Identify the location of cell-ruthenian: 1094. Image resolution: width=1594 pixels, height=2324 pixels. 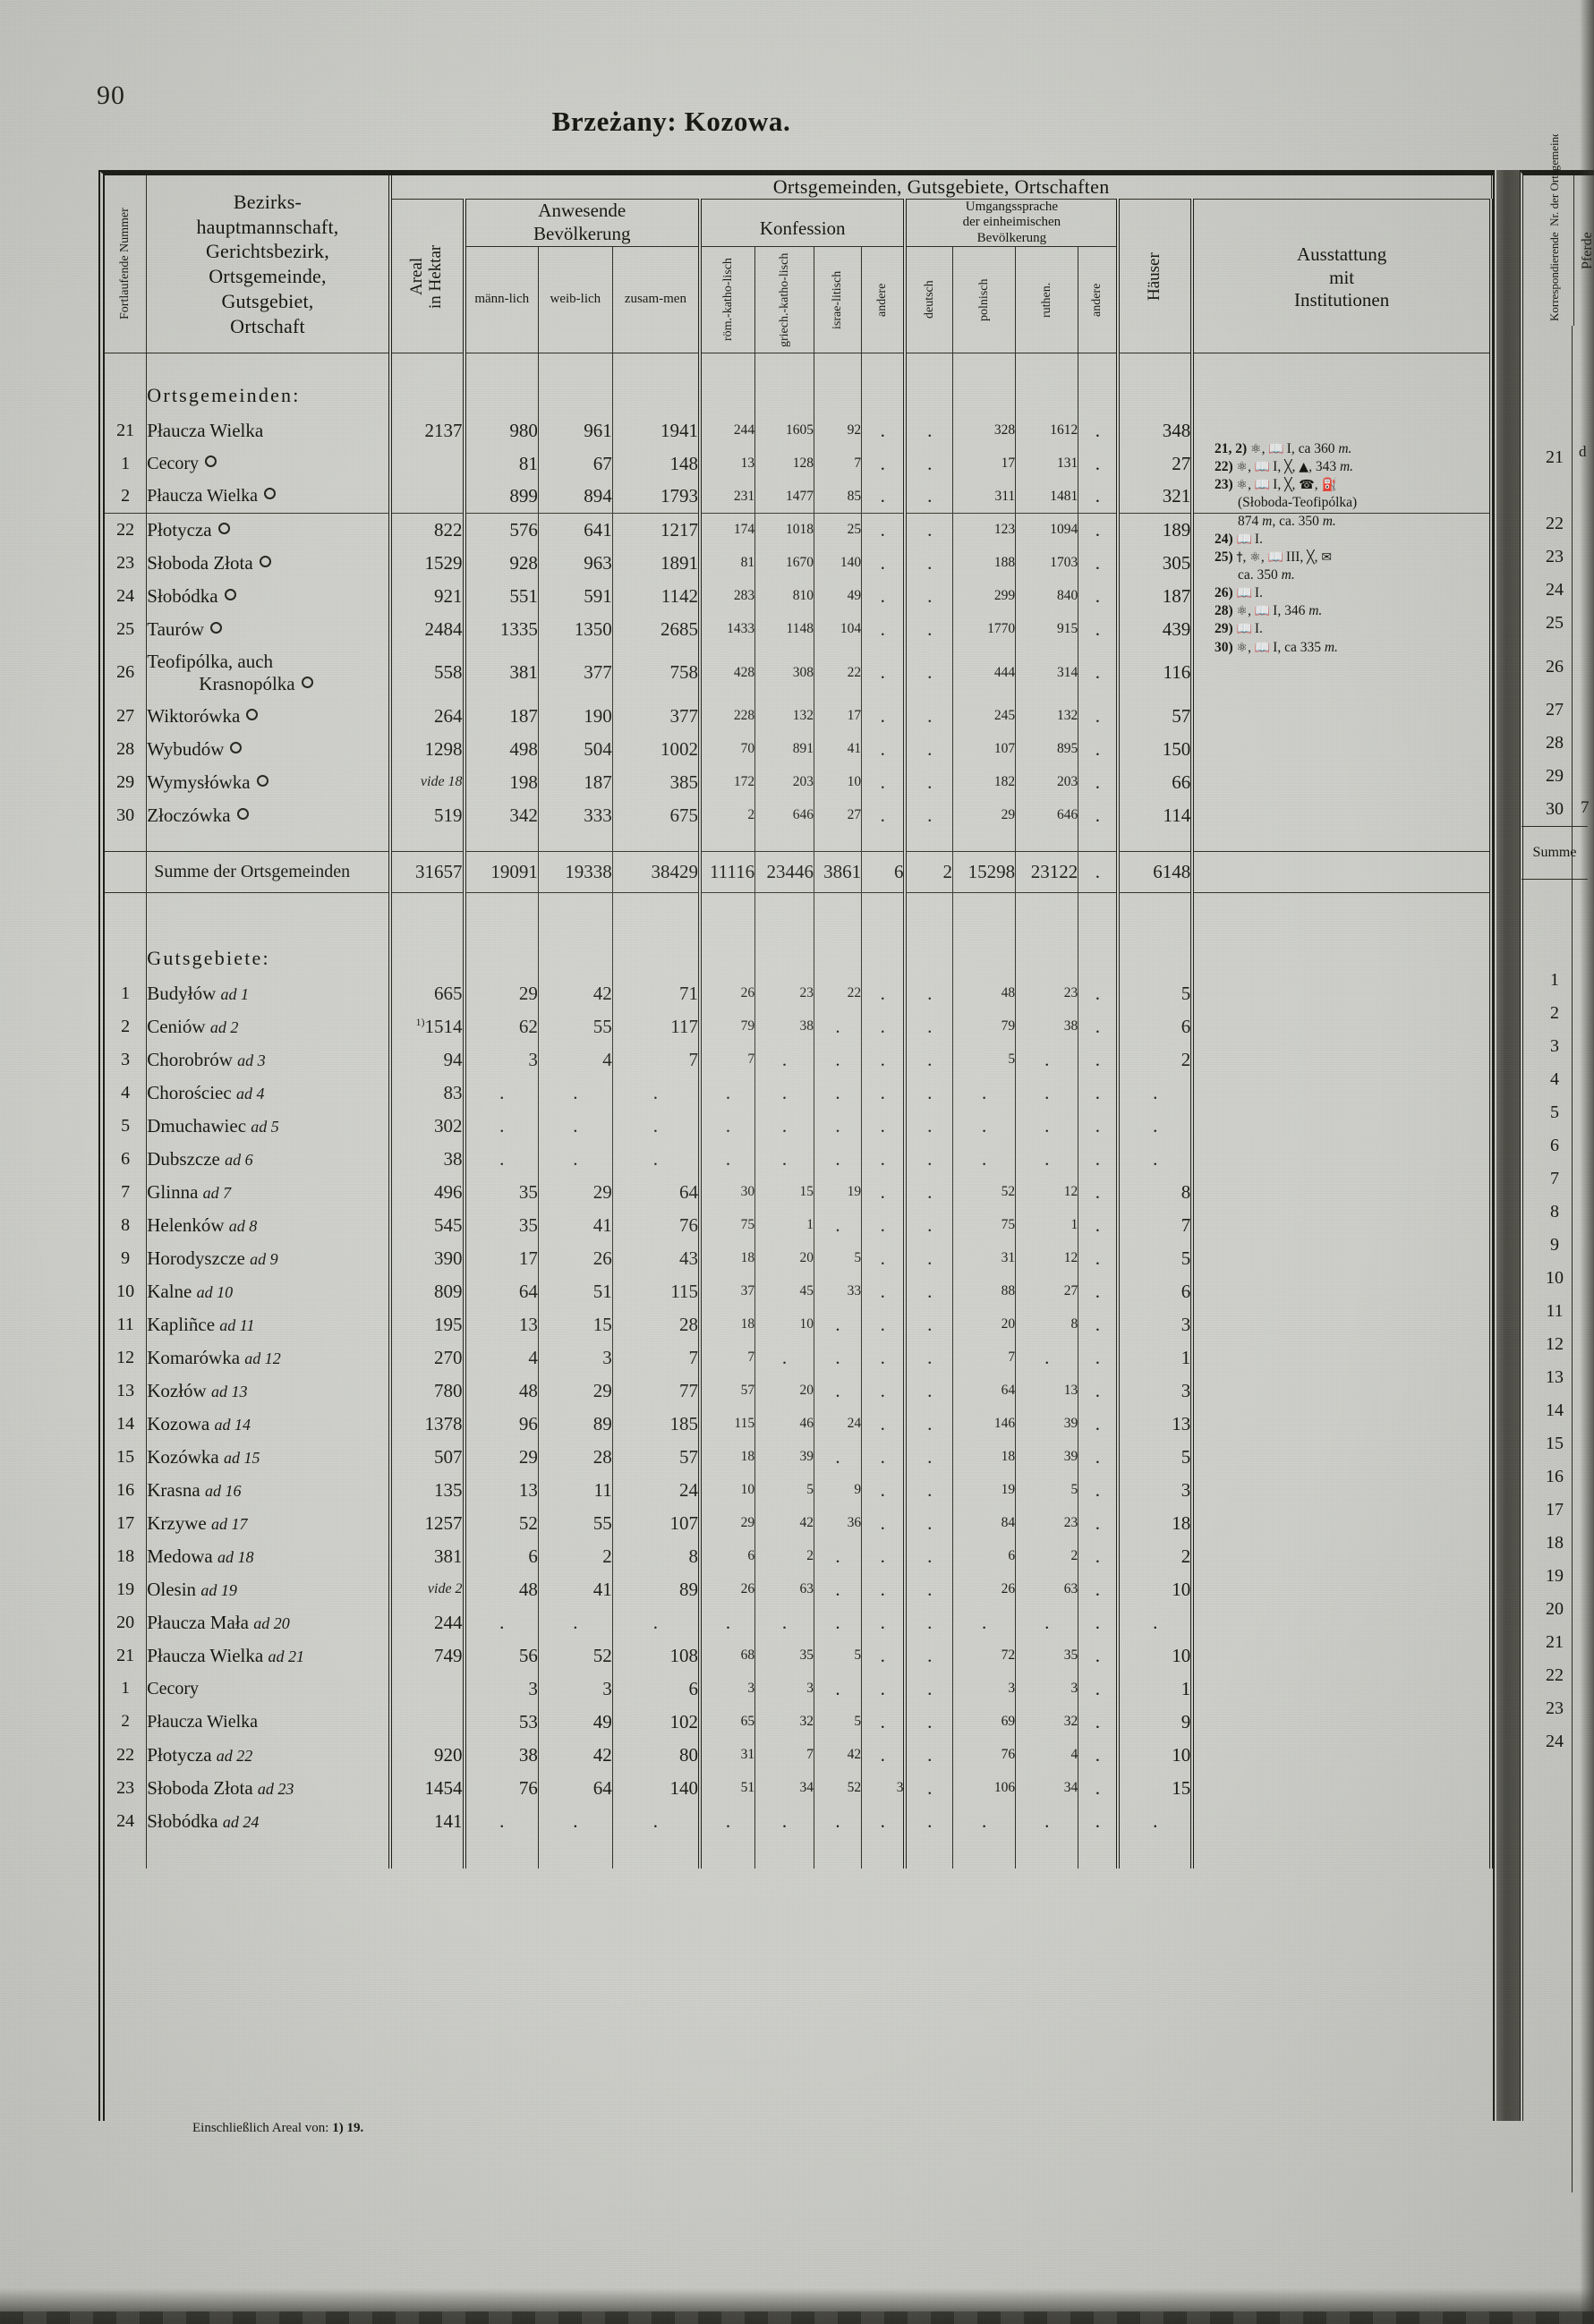
(1047, 530).